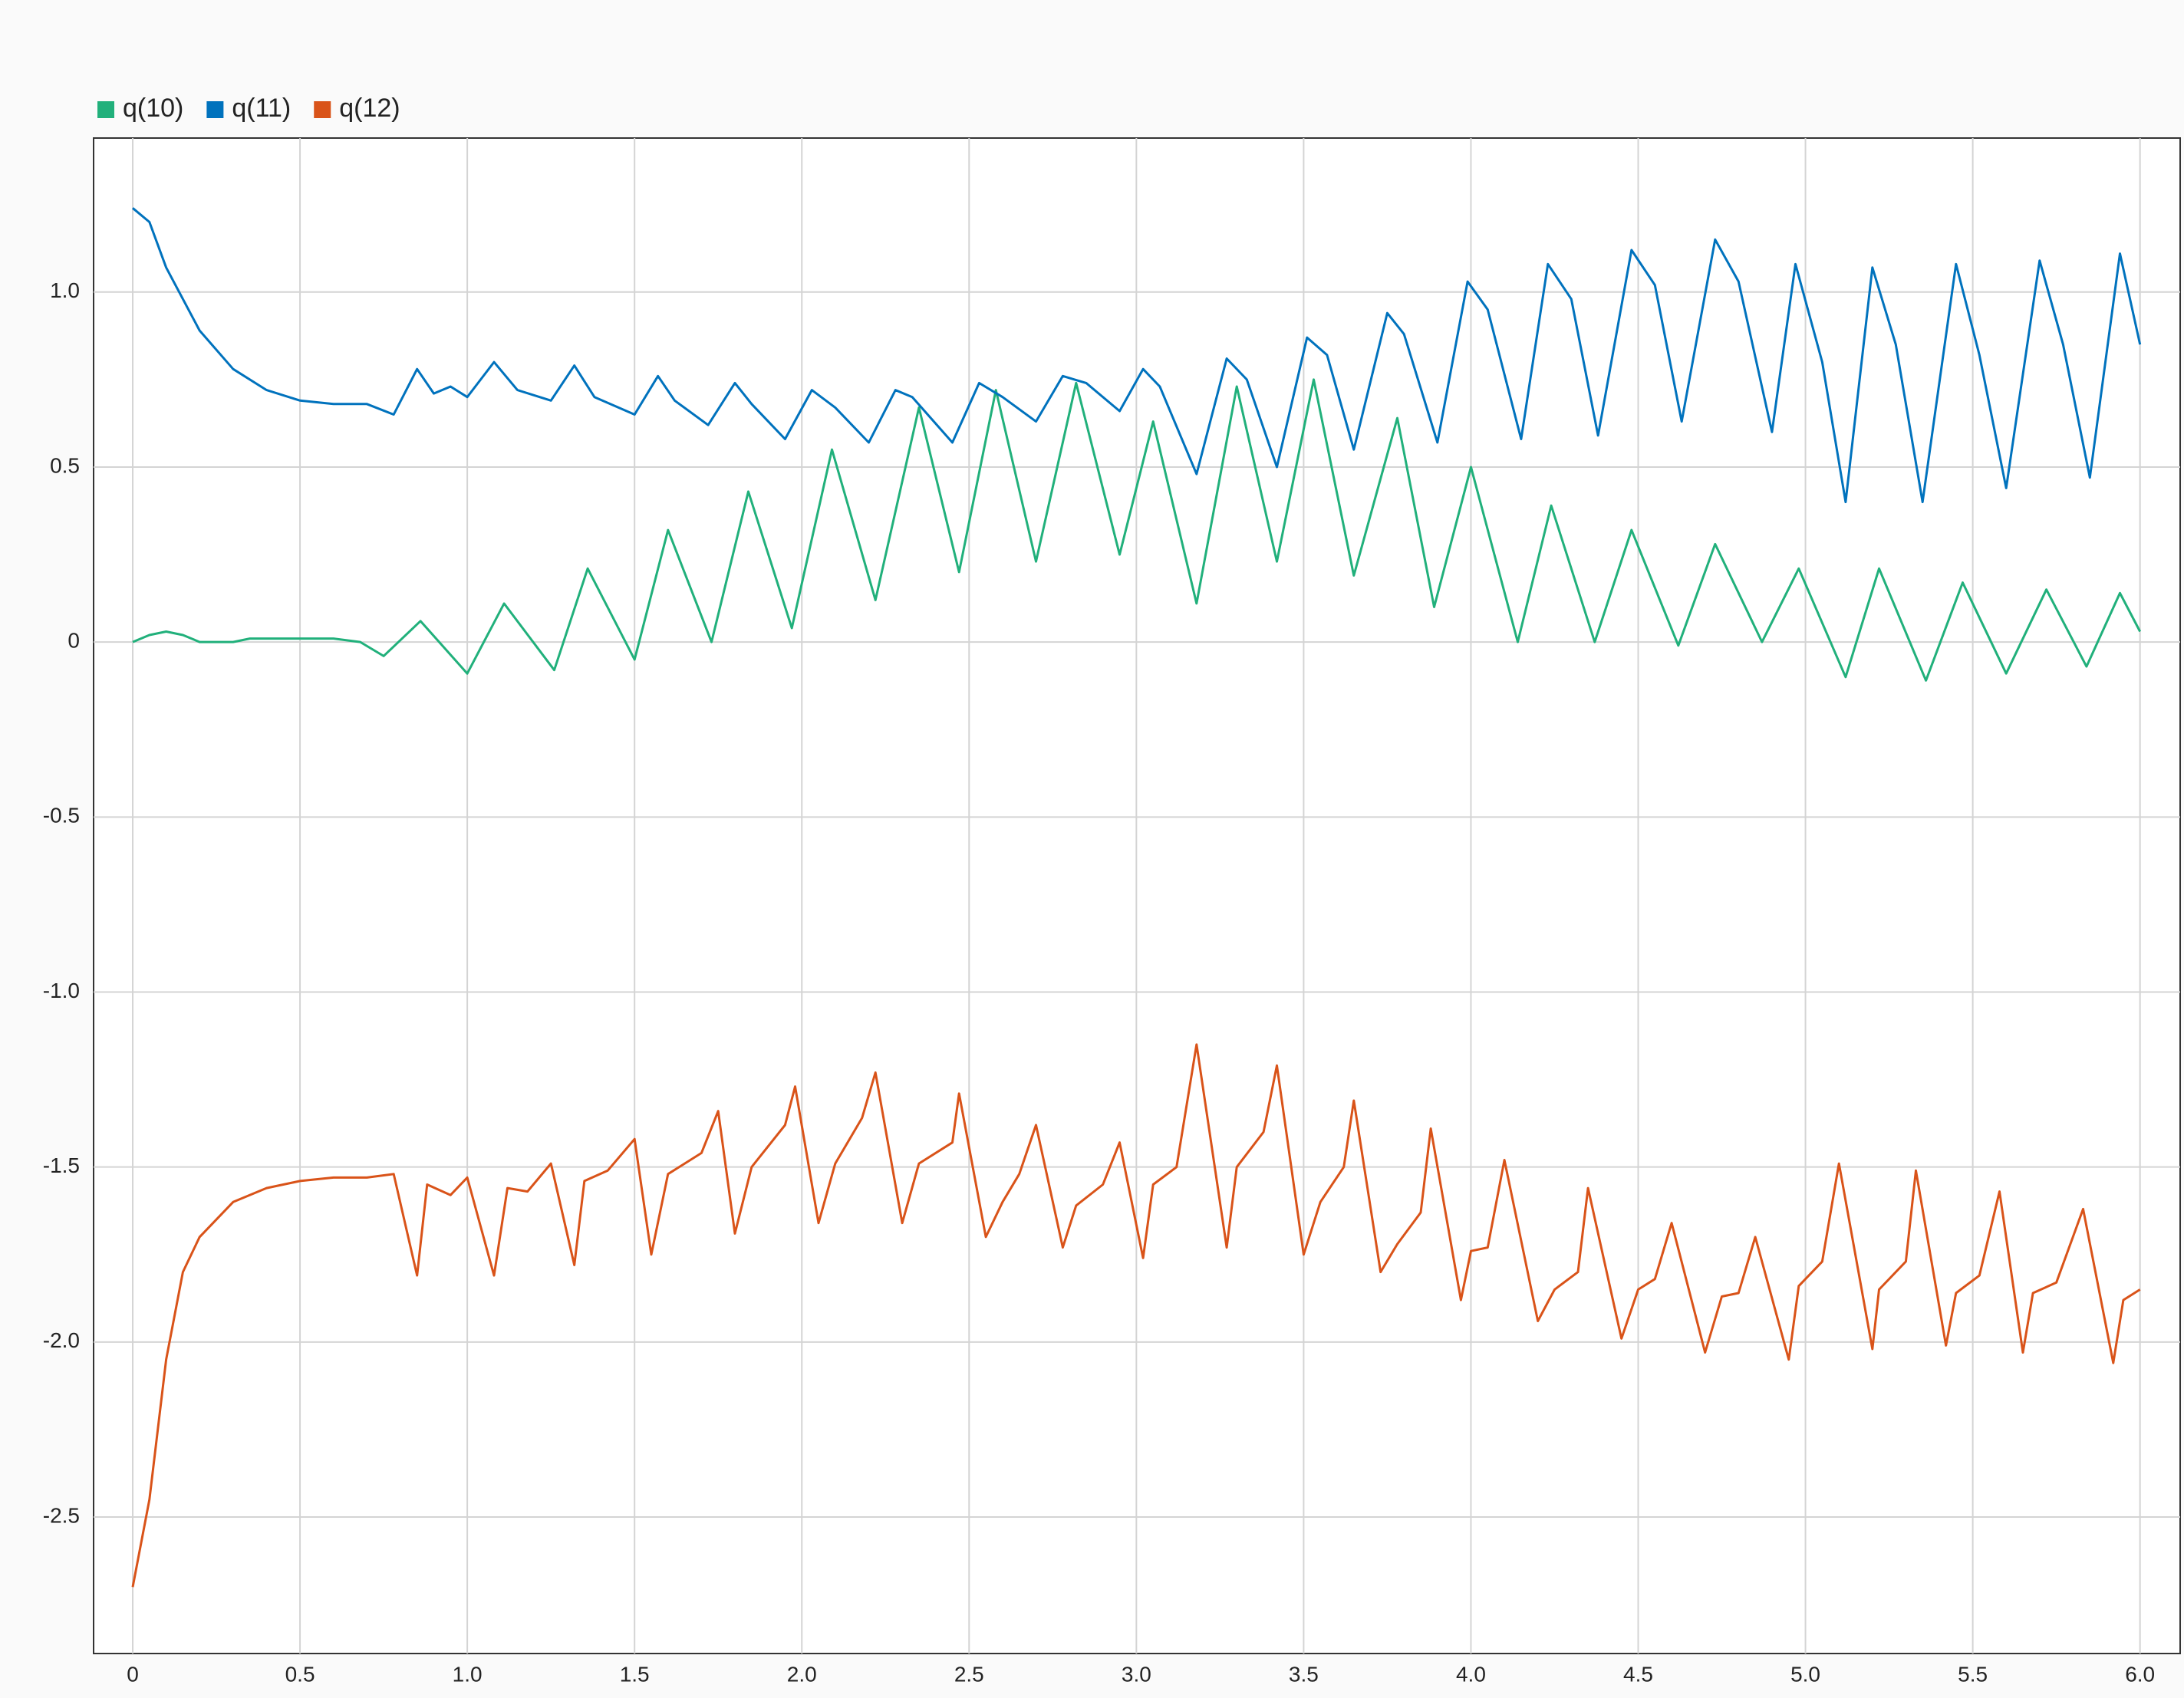 The image size is (2184, 1698). What do you see at coordinates (300, 1674) in the screenshot?
I see `x-tick-label: 0.5` at bounding box center [300, 1674].